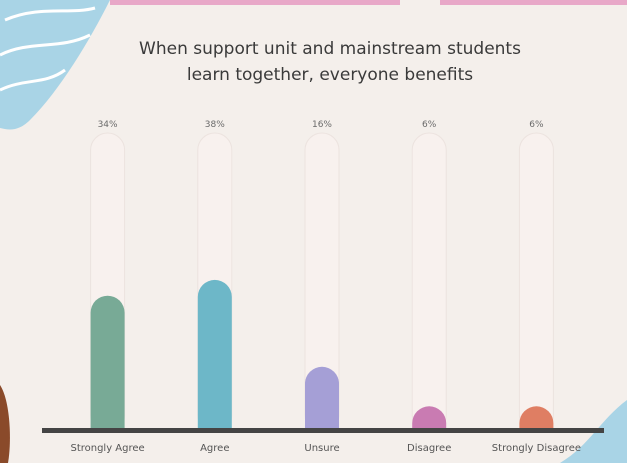 The image size is (627, 463). I want to click on value-label: 16%, so click(322, 125).